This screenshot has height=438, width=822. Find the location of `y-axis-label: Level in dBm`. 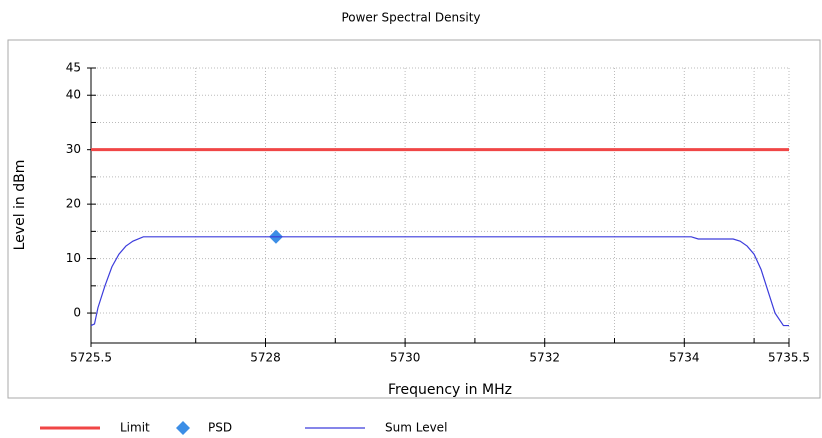

y-axis-label: Level in dBm is located at coordinates (20, 205).